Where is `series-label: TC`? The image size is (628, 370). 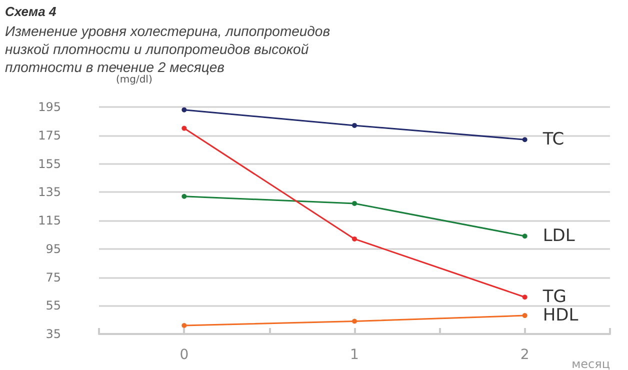
series-label: TC is located at coordinates (553, 140).